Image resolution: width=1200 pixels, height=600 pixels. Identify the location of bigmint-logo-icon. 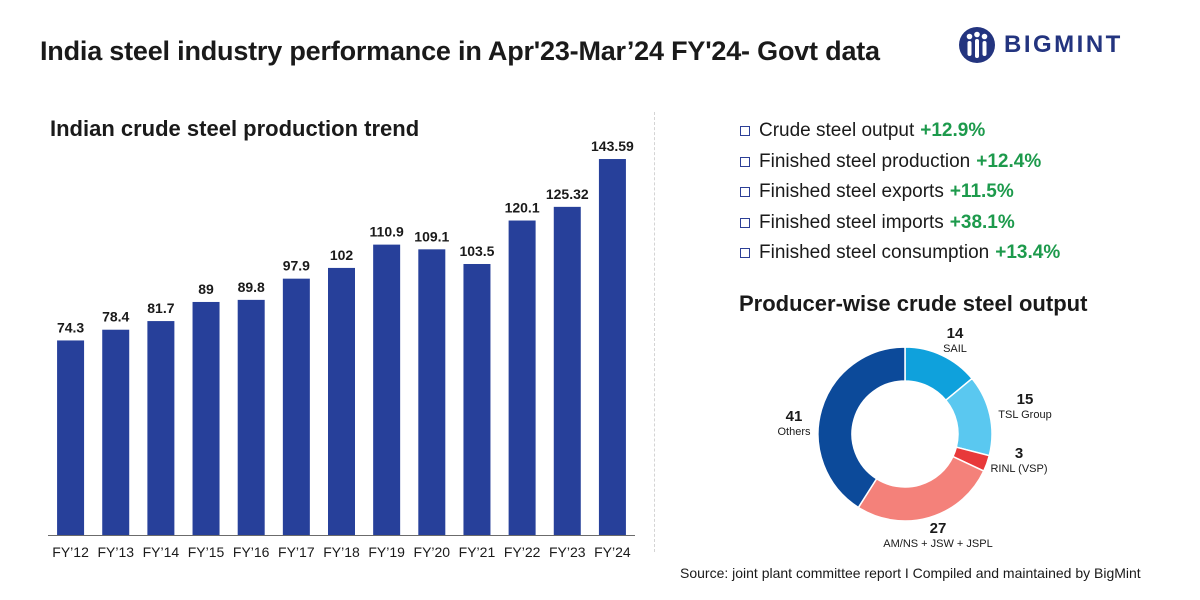
(977, 45).